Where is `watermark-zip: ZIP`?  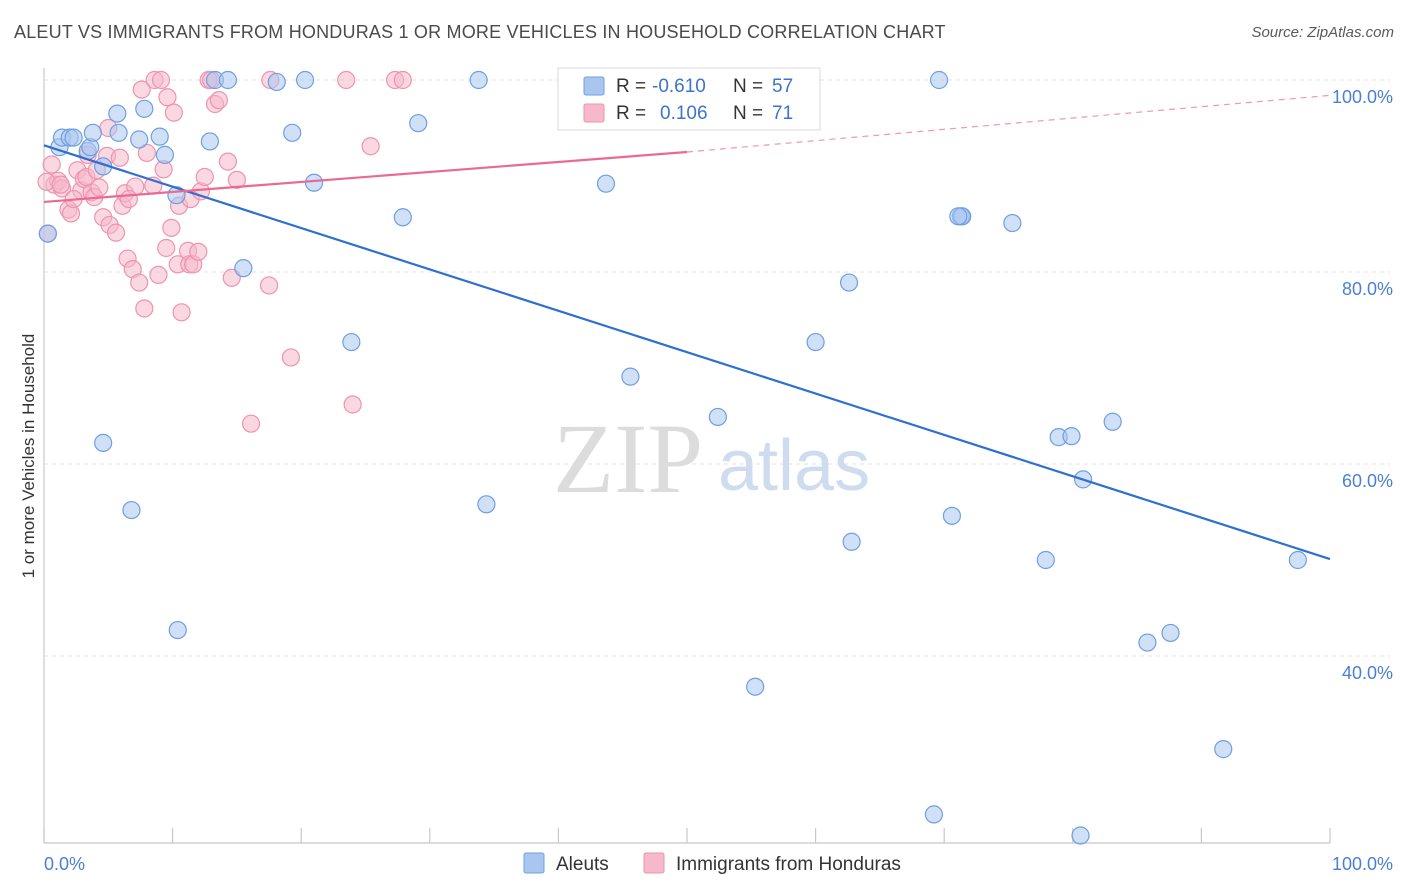 watermark-zip: ZIP is located at coordinates (628, 458).